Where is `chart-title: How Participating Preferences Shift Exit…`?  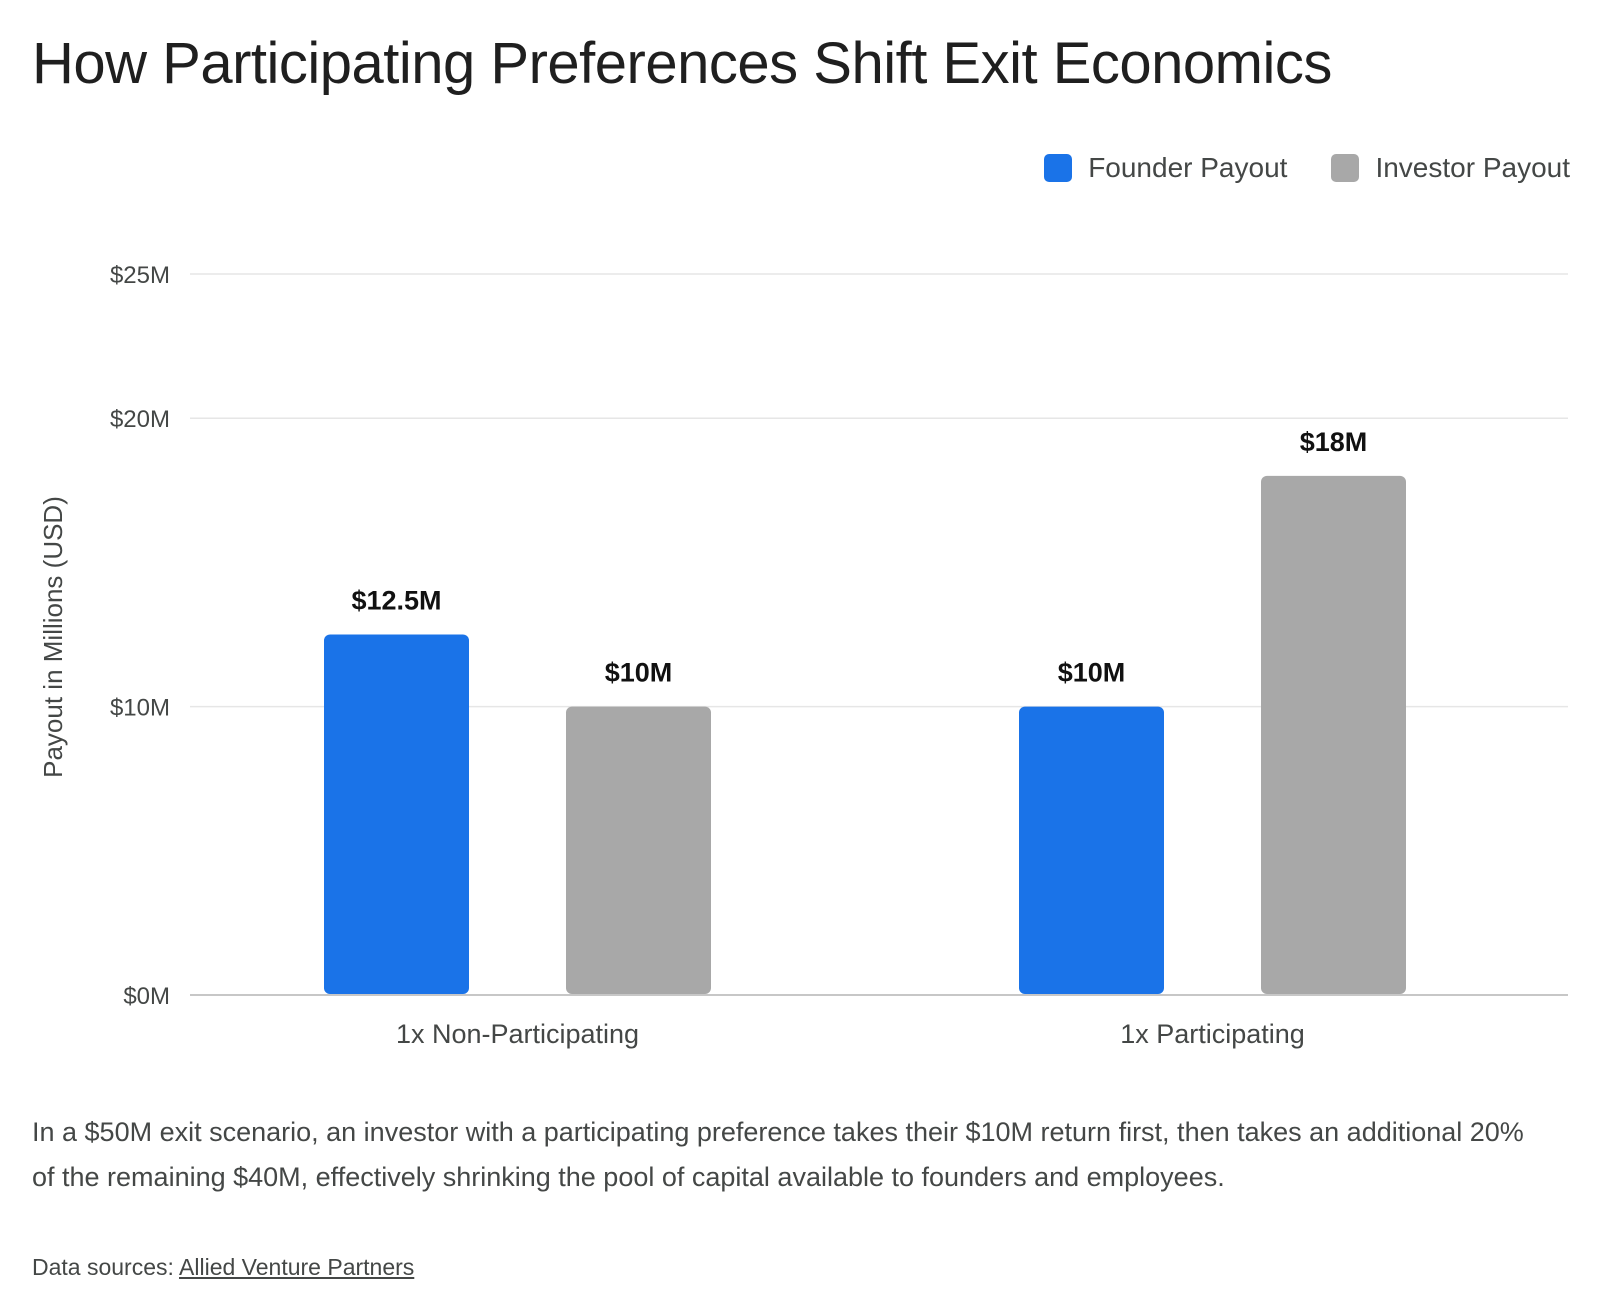
chart-title: How Participating Preferences Shift Exit… is located at coordinates (682, 63).